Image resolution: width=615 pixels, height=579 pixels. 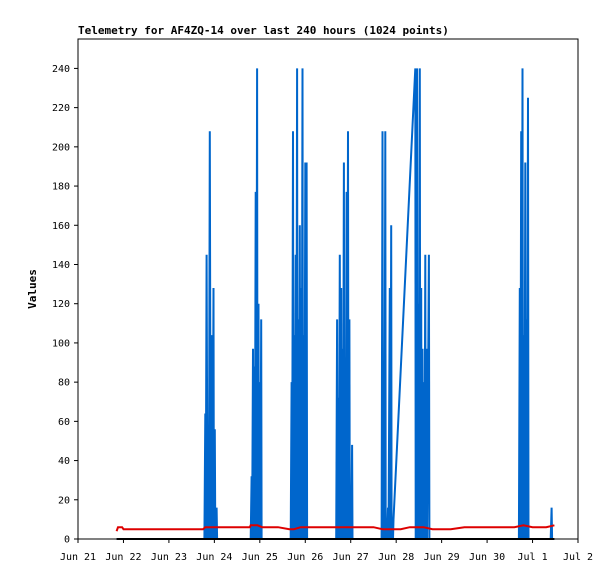 I want to click on x-tick-label: Jun 21, so click(x=78, y=557).